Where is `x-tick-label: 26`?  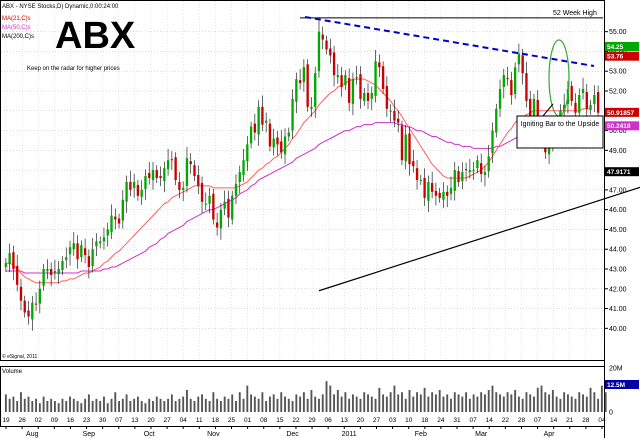 x-tick-label: 26 is located at coordinates (22, 420).